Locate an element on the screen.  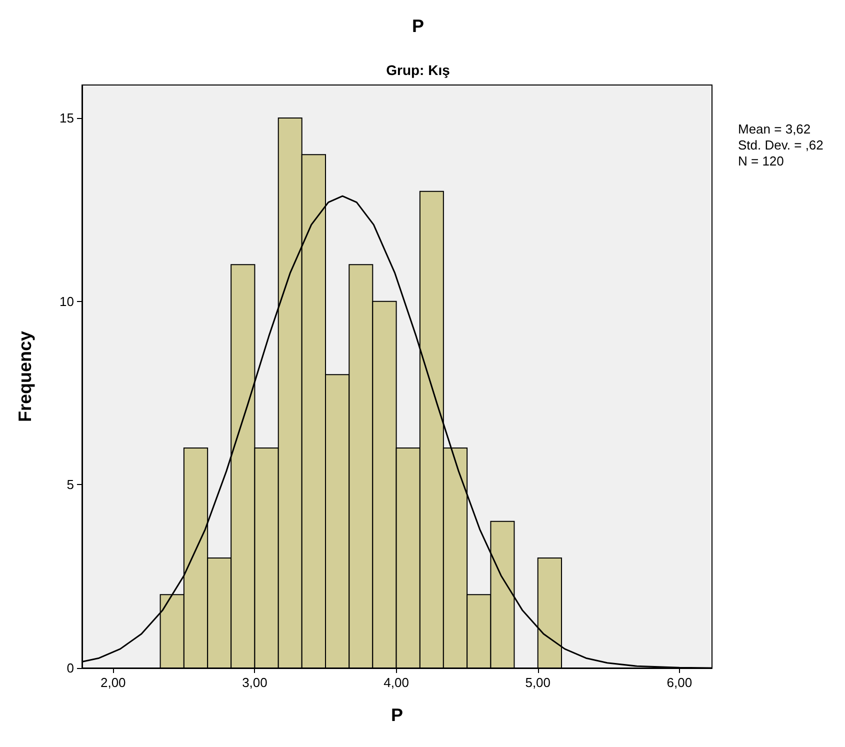
text: Mean = 3,62 is located at coordinates (774, 129).